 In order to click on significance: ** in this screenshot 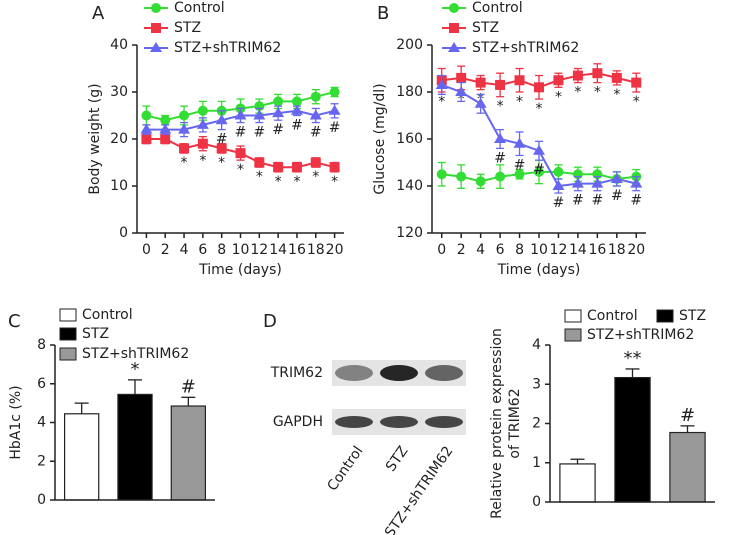, I will do `click(633, 358)`.